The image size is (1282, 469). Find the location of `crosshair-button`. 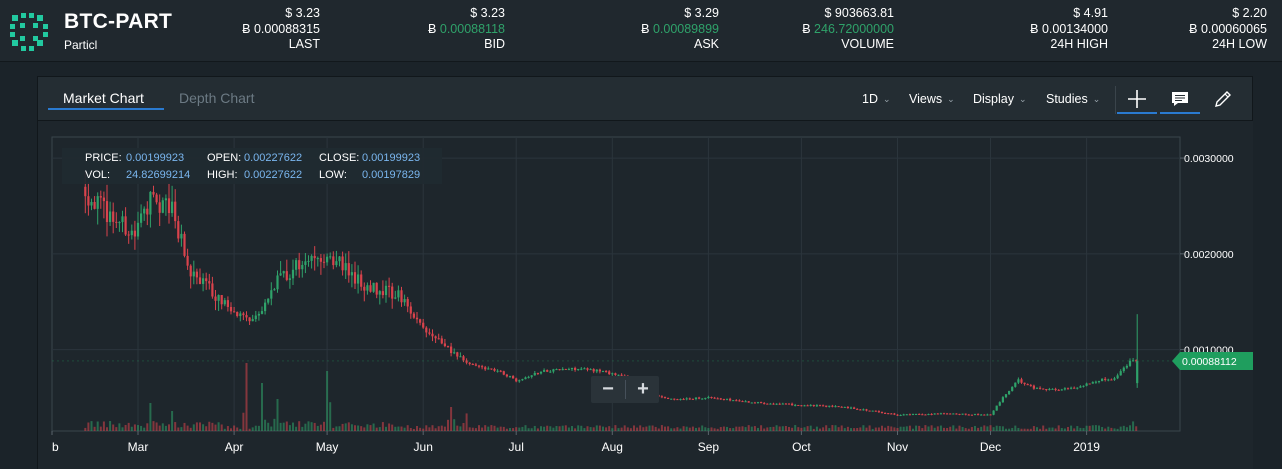

crosshair-button is located at coordinates (1137, 100).